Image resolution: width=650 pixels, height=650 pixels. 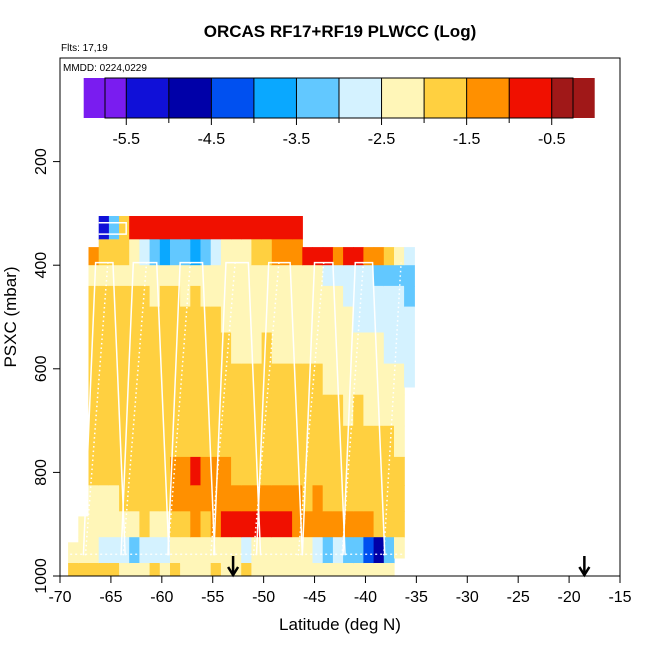 What do you see at coordinates (46, 371) in the screenshot?
I see `y-axis: 200 400 600 800 1000` at bounding box center [46, 371].